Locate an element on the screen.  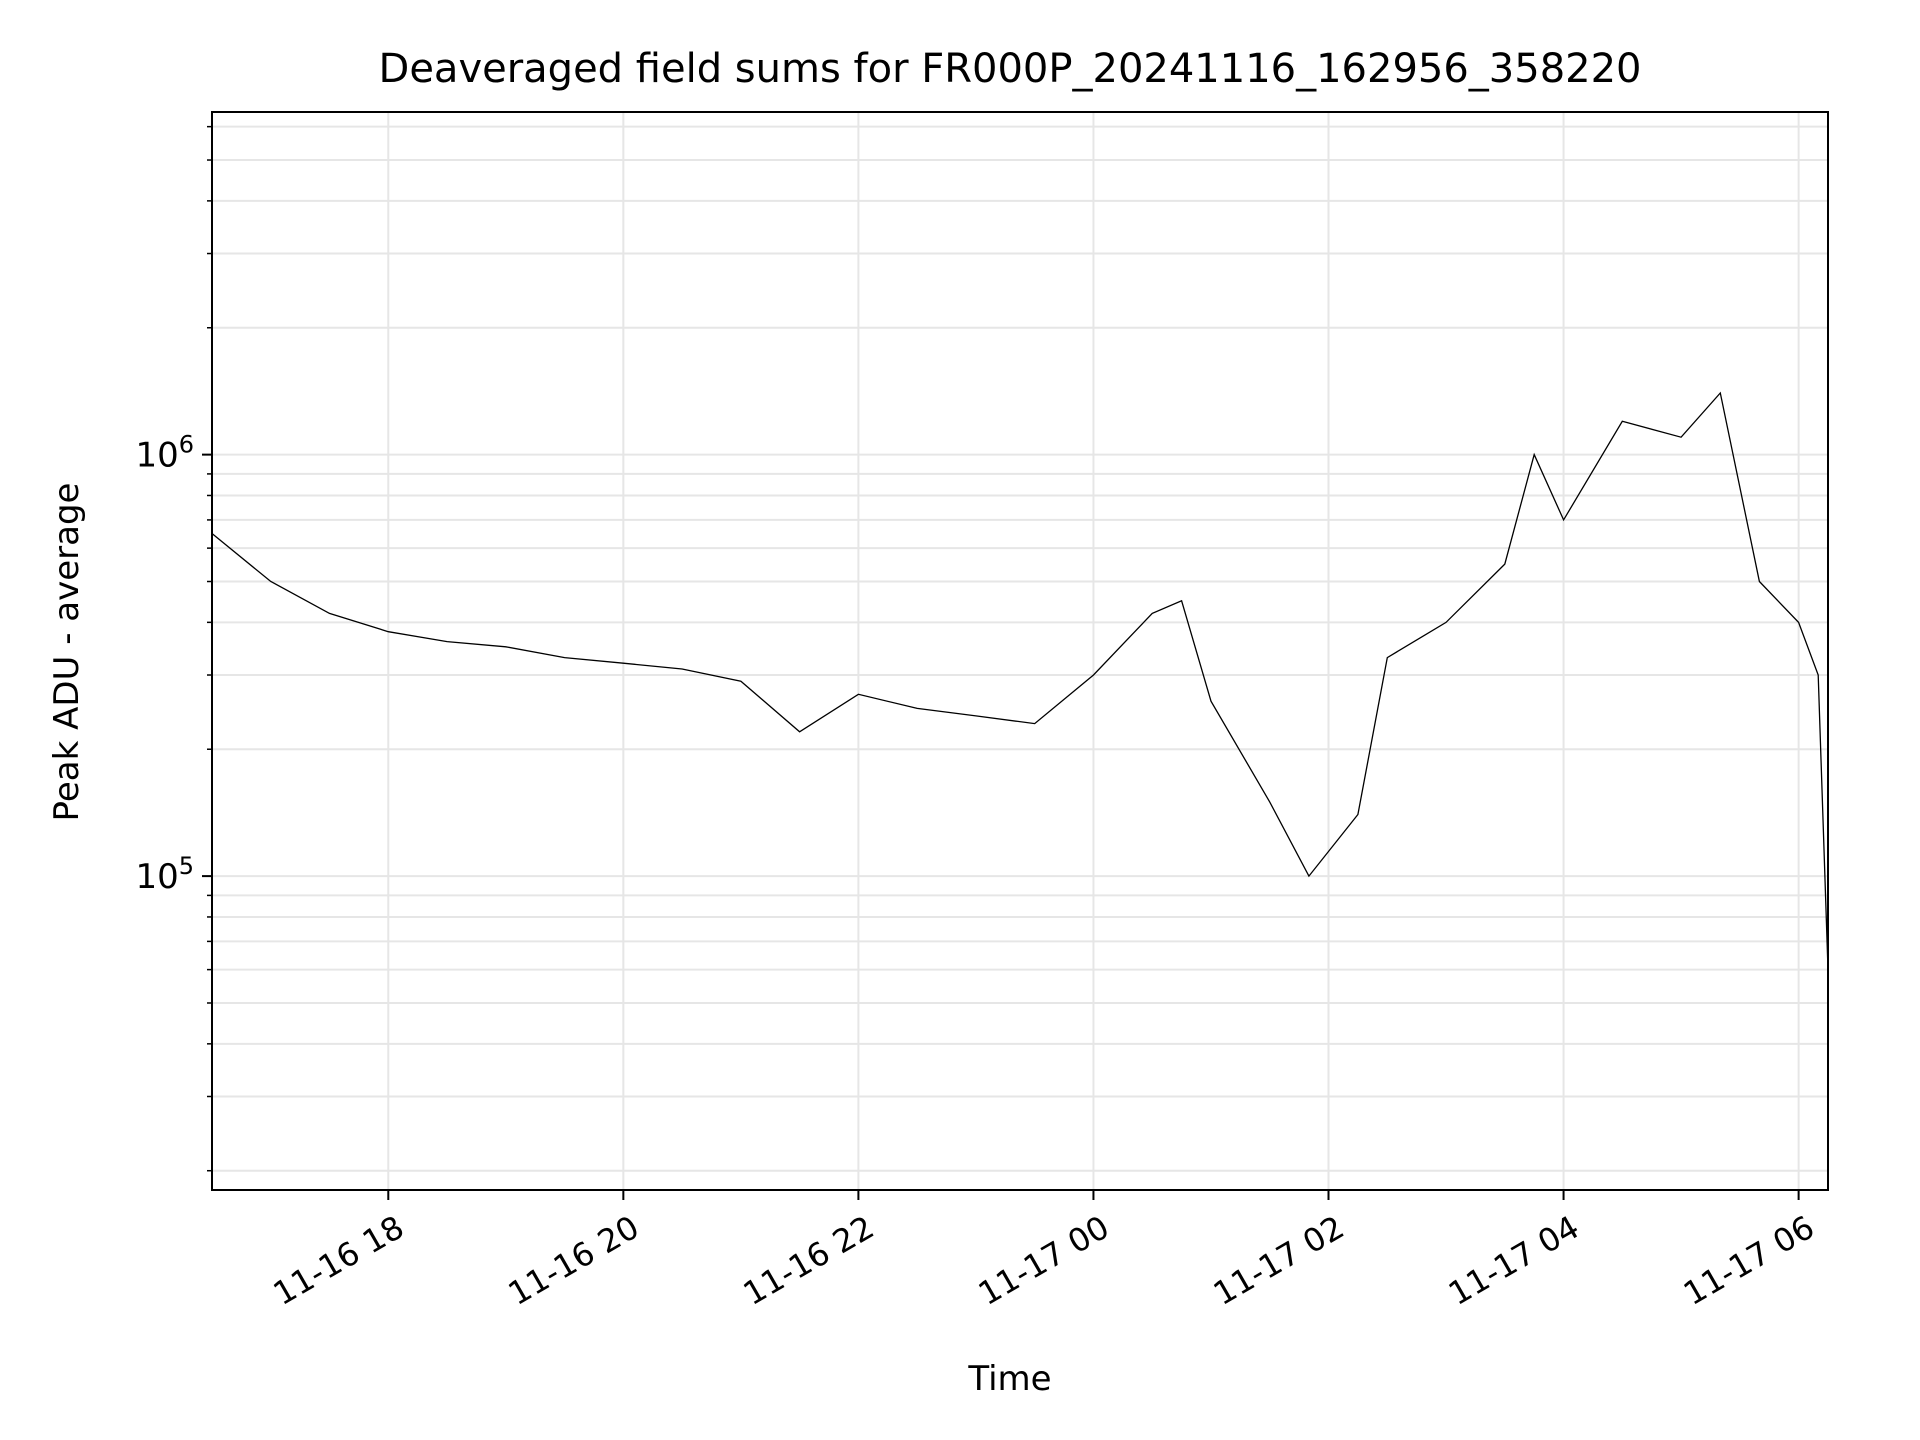
y-tick-label: 10⁵ is located at coordinates (164, 874).